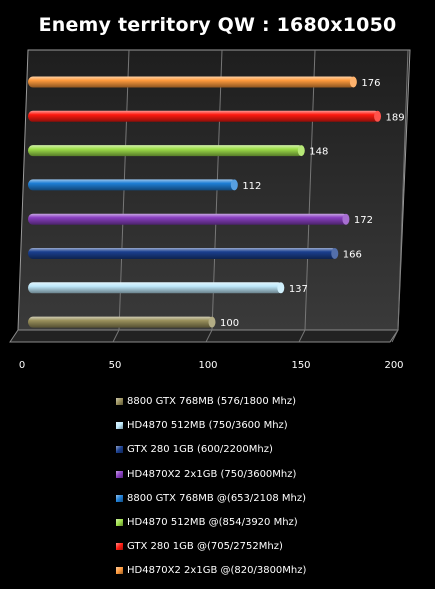 This screenshot has width=435, height=589. I want to click on legend-item: HD4870 512MB @(854/3920 Mhz), so click(271, 523).